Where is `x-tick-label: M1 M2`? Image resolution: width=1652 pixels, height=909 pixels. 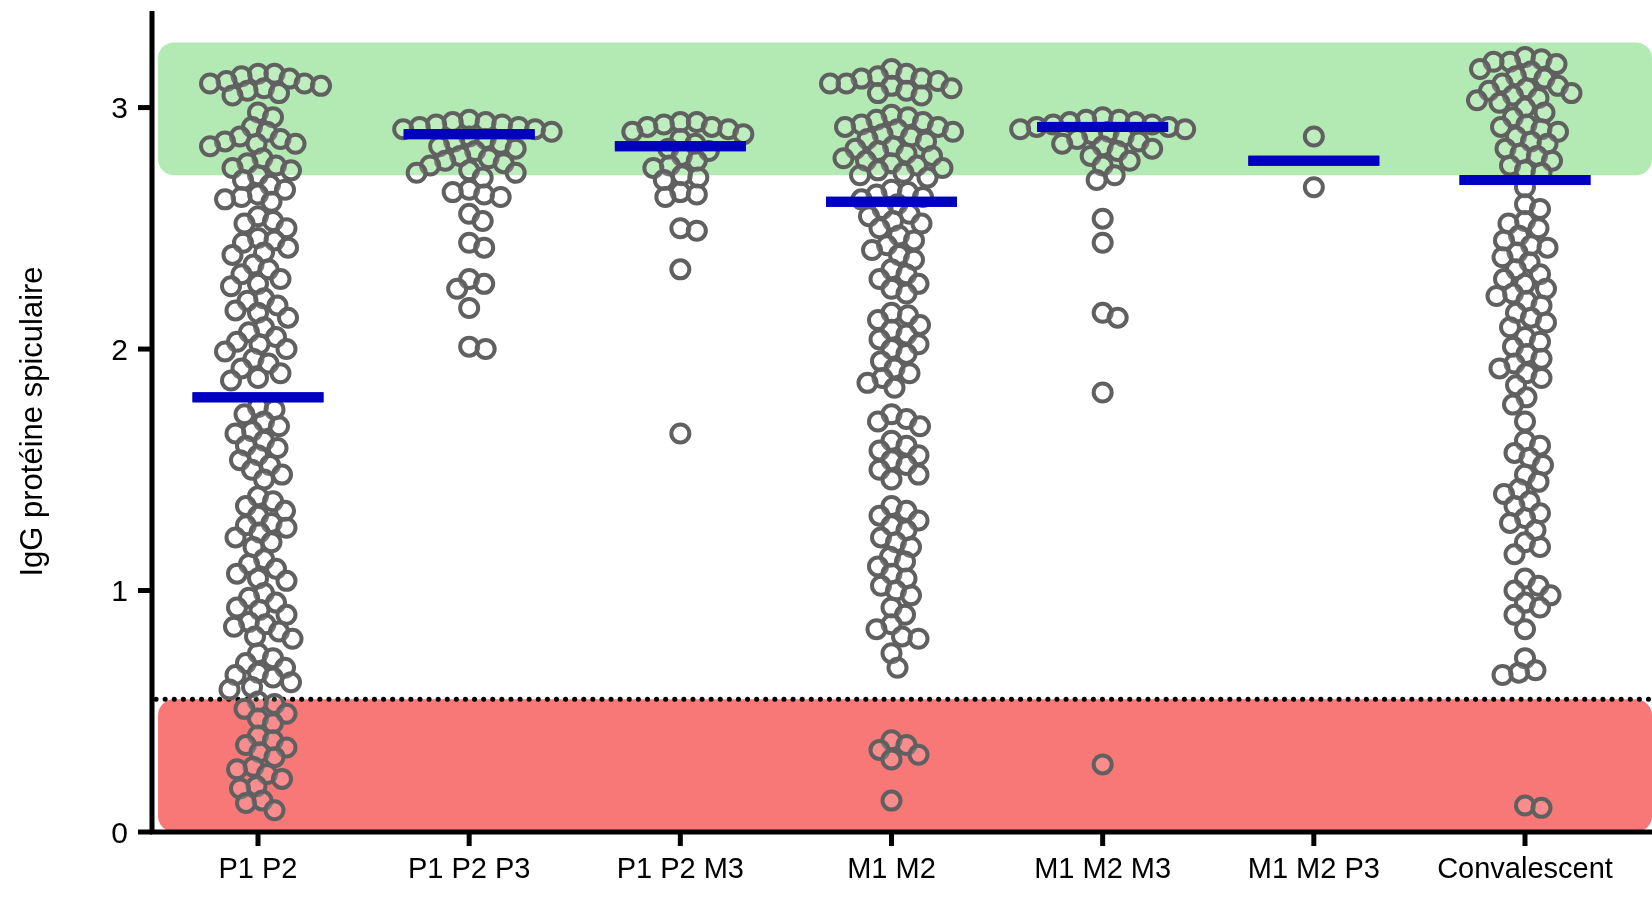 x-tick-label: M1 M2 is located at coordinates (891, 868).